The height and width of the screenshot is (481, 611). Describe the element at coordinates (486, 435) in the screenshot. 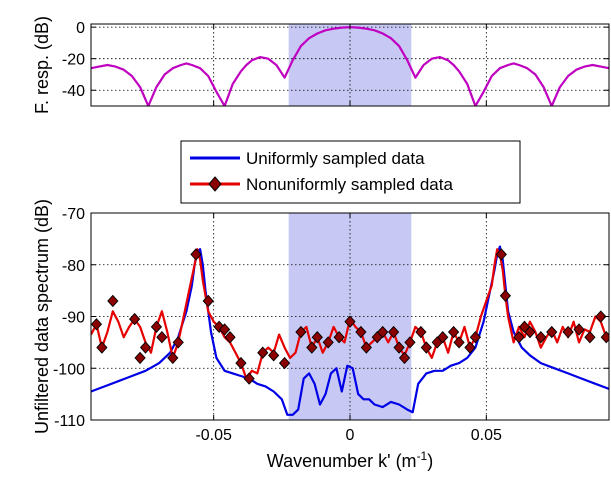

I see `x-tick-label: 0.05` at that location.